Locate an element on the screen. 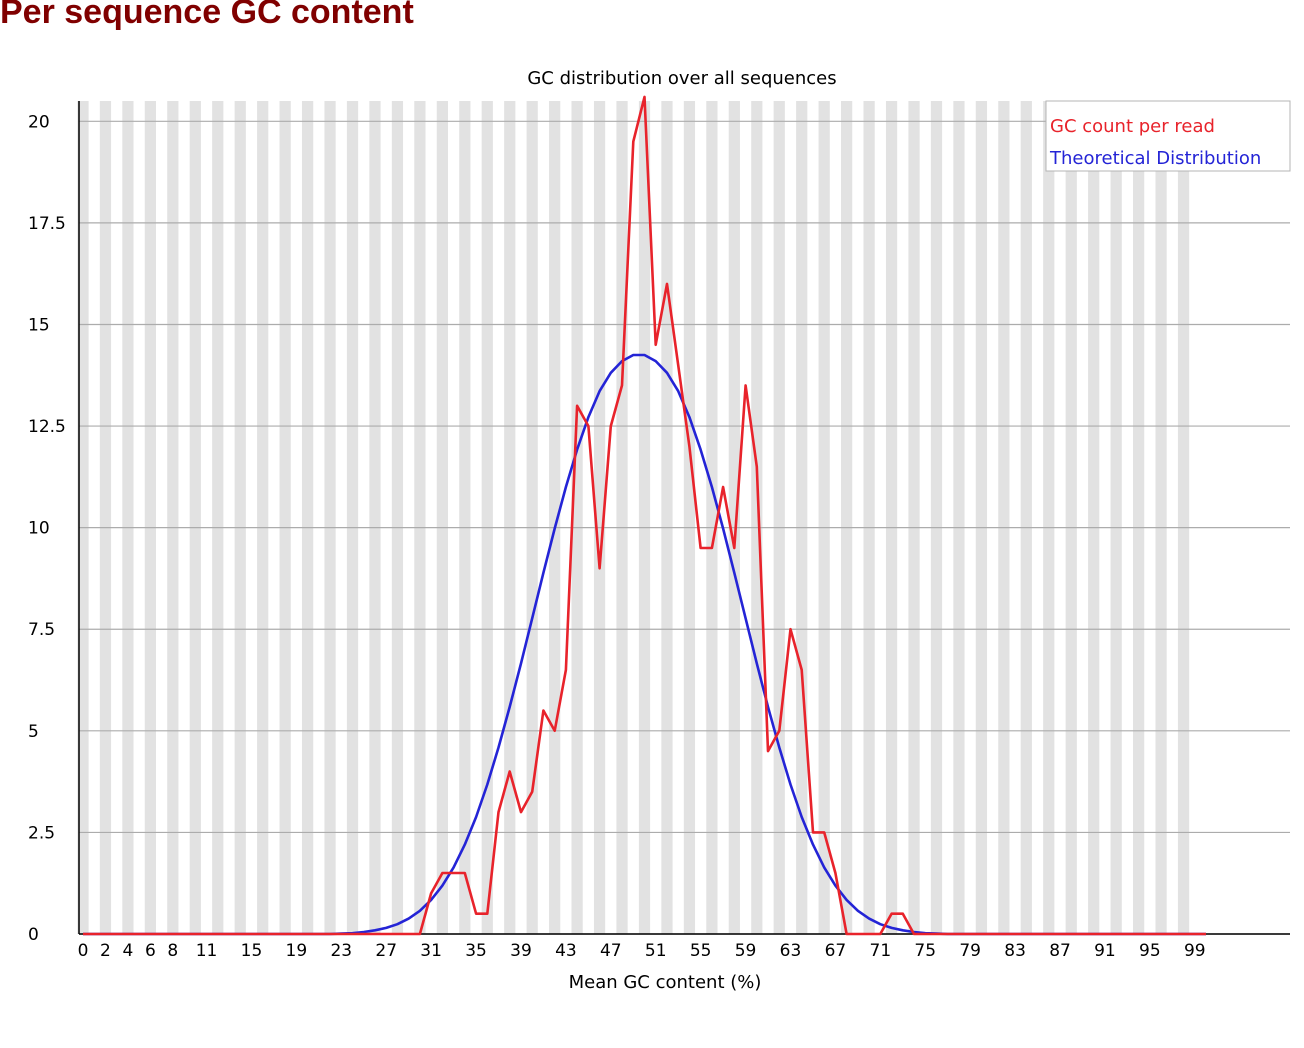 This screenshot has width=1304, height=1048. y-tick-label: 20 is located at coordinates (39, 122).